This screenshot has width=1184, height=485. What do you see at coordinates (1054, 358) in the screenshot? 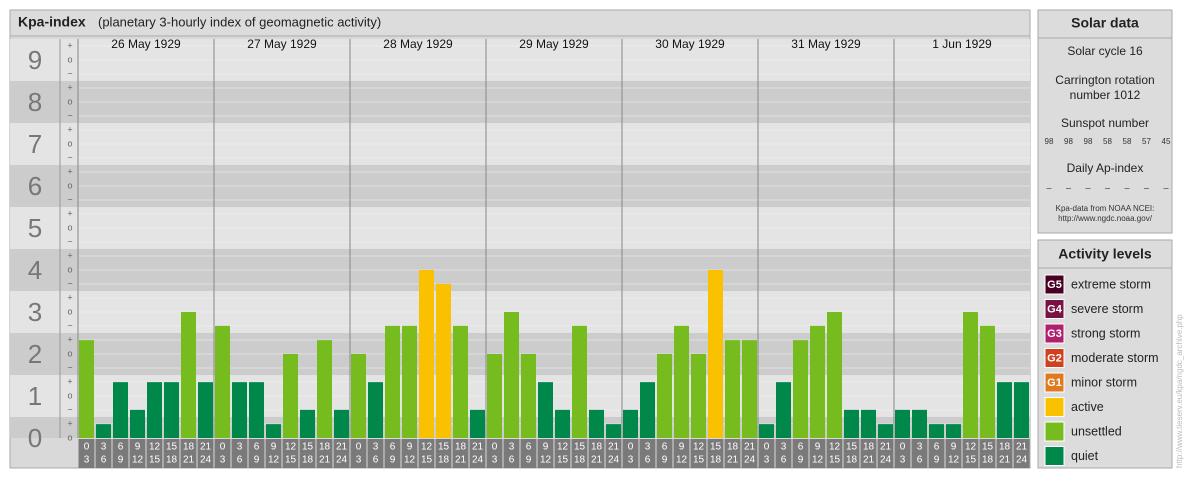
I see `legend-code: G2` at bounding box center [1054, 358].